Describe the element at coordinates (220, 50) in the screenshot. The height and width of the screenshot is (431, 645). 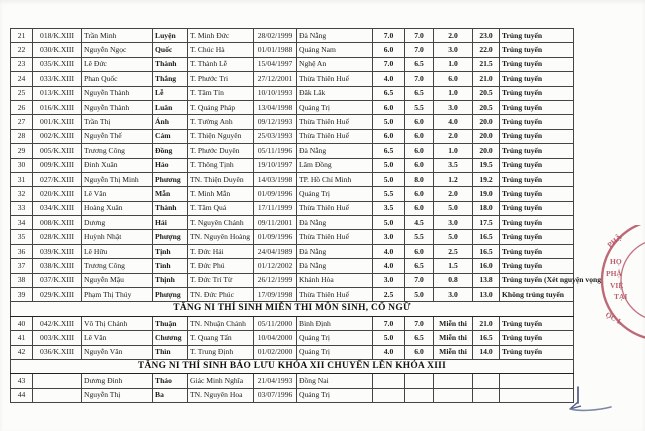
I see `cell-dharma-name: T. Chúc Hà` at that location.